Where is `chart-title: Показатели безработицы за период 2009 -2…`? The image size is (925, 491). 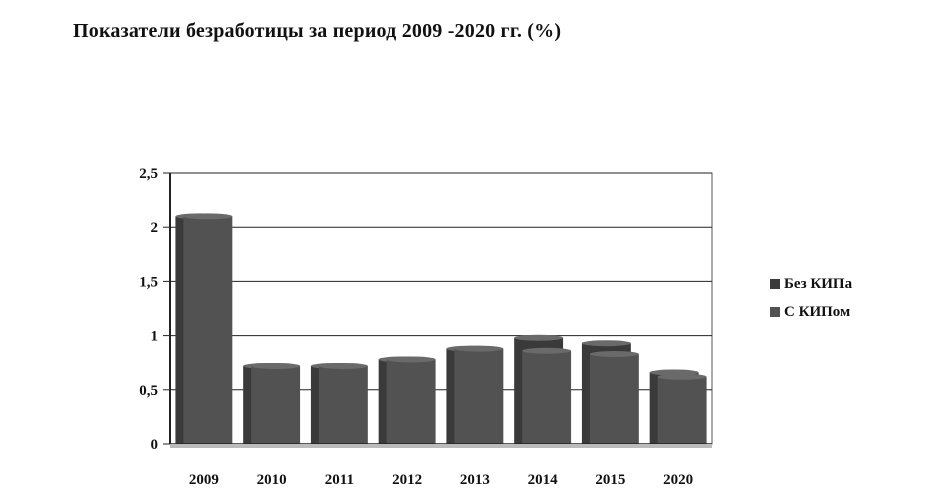
chart-title: Показатели безработицы за период 2009 -2… is located at coordinates (317, 31).